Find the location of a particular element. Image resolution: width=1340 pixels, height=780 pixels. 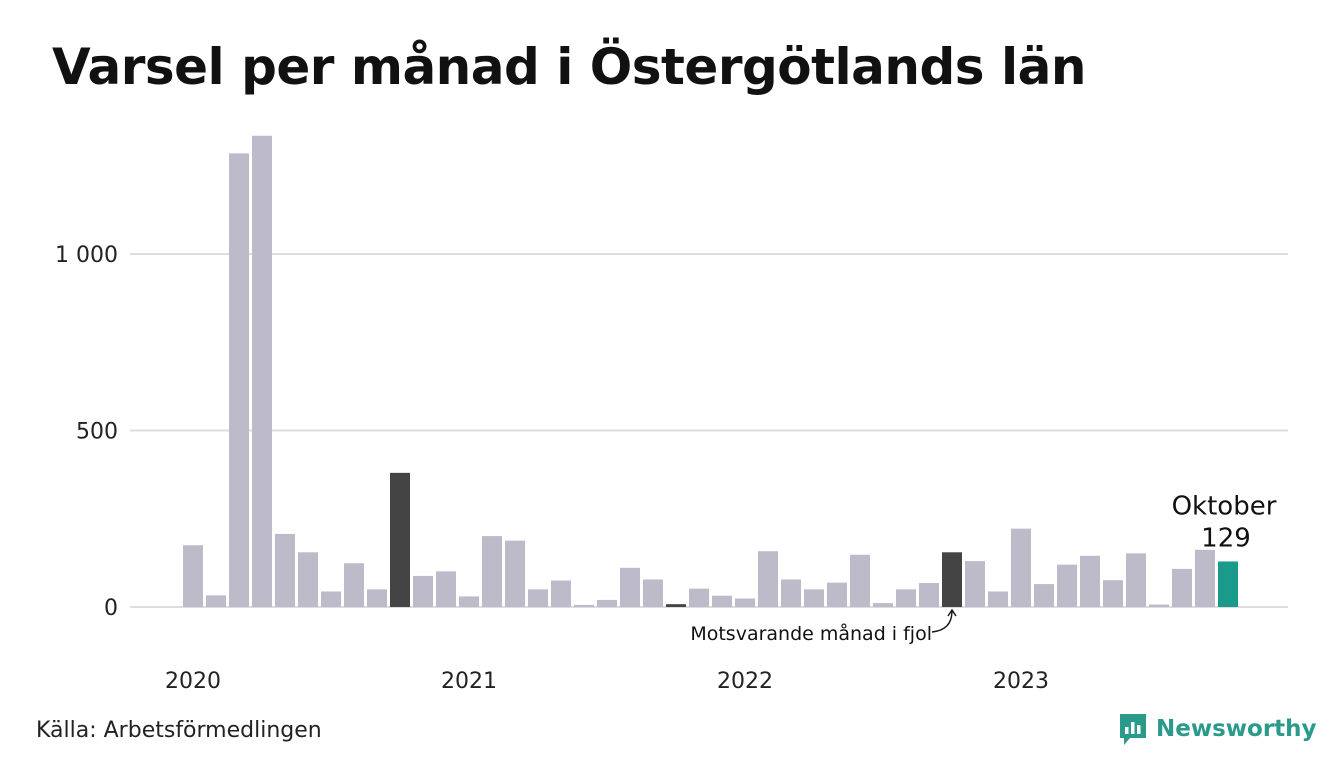

y-tick-label: 500 is located at coordinates (97, 432).